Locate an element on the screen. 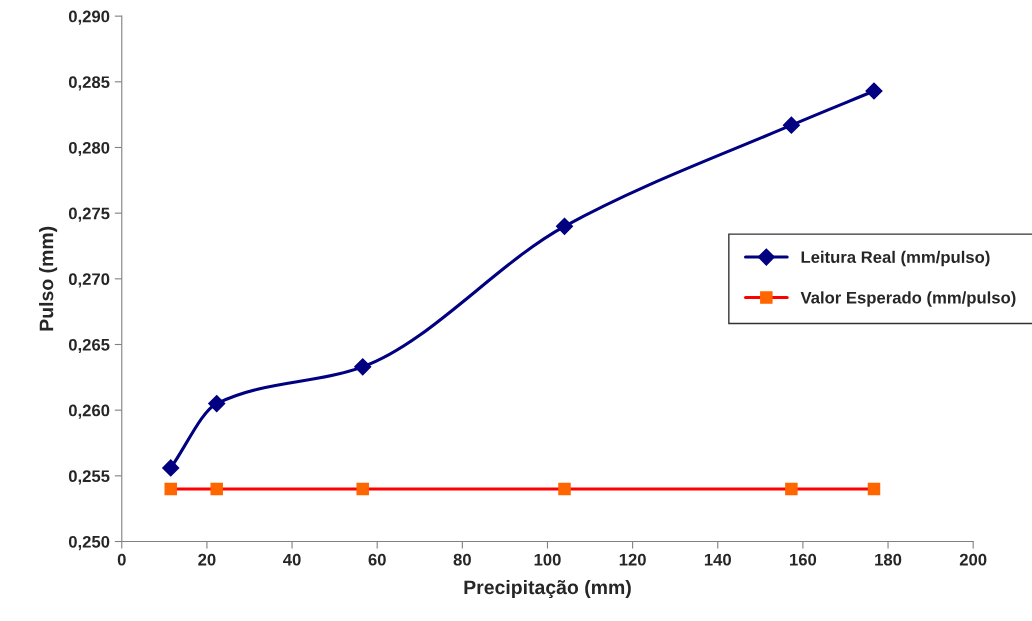  x-tick-label: 20 is located at coordinates (207, 559).